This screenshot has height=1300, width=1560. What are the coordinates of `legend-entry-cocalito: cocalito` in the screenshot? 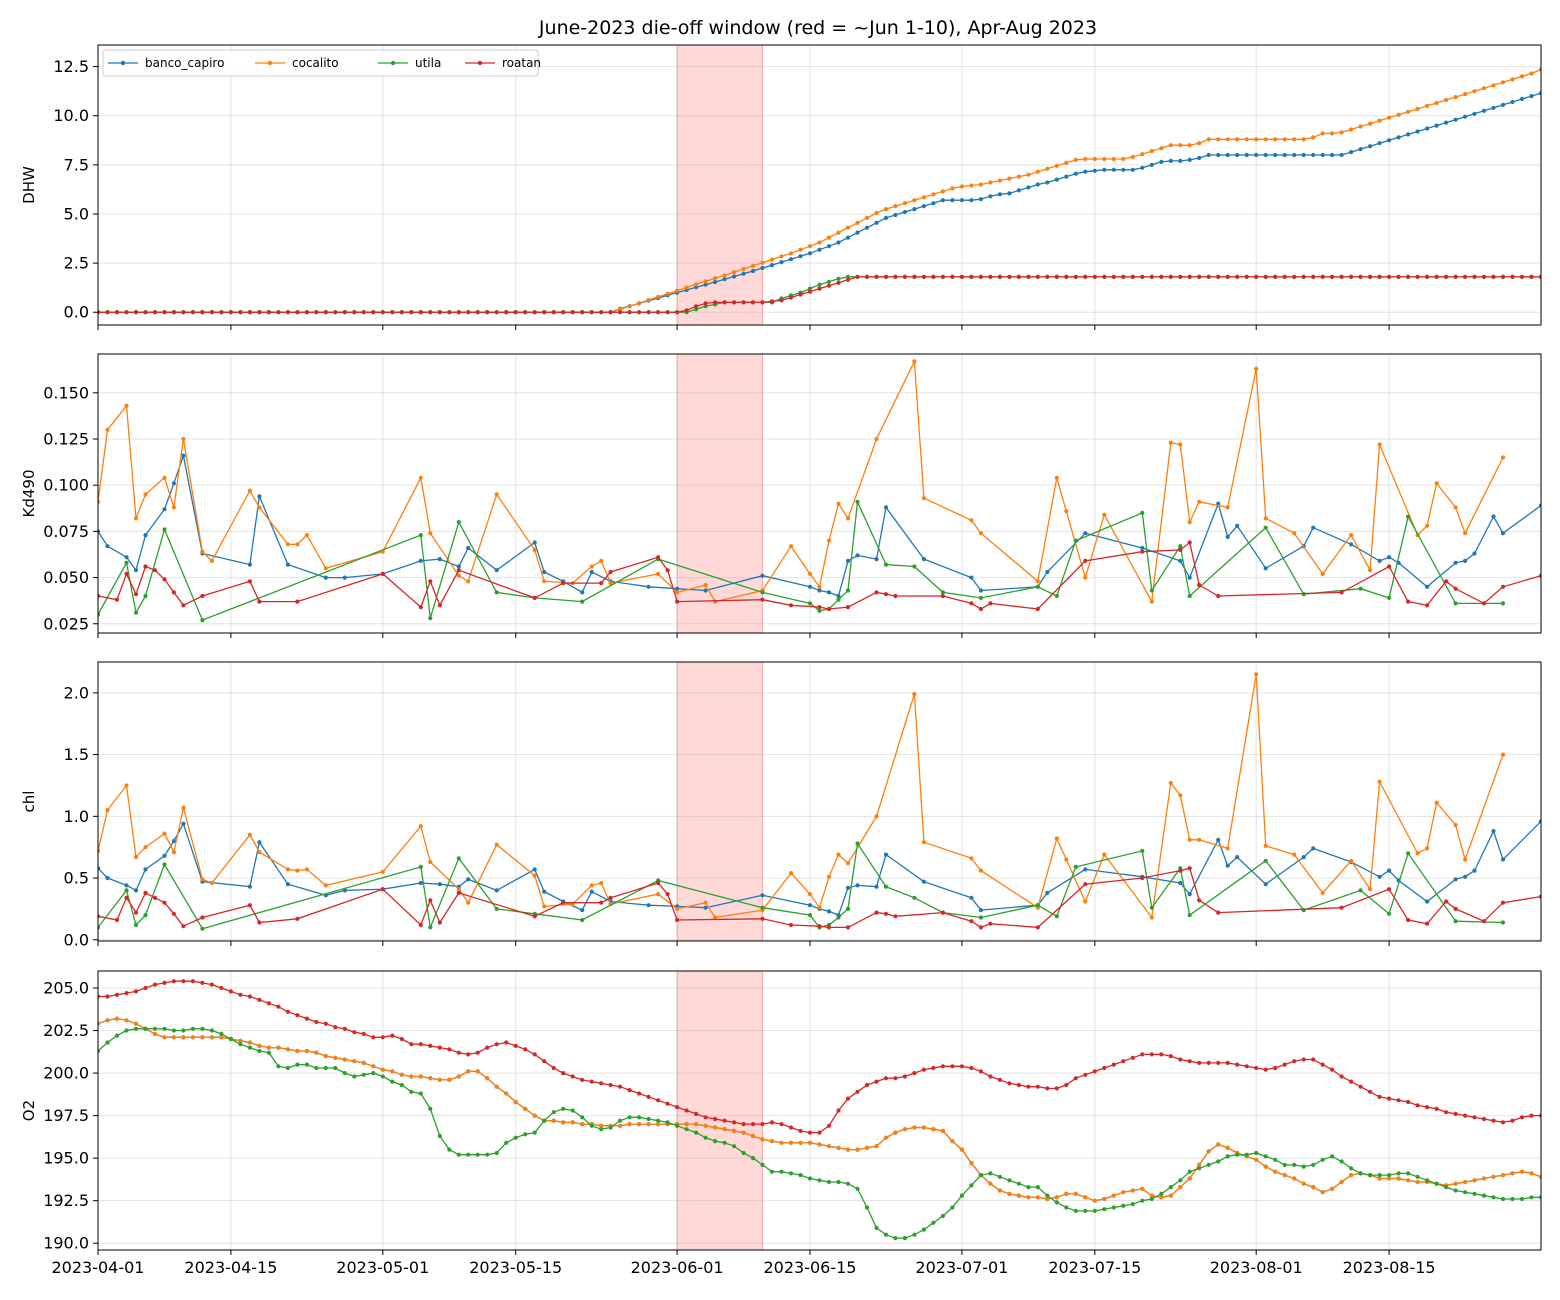 It's located at (297, 63).